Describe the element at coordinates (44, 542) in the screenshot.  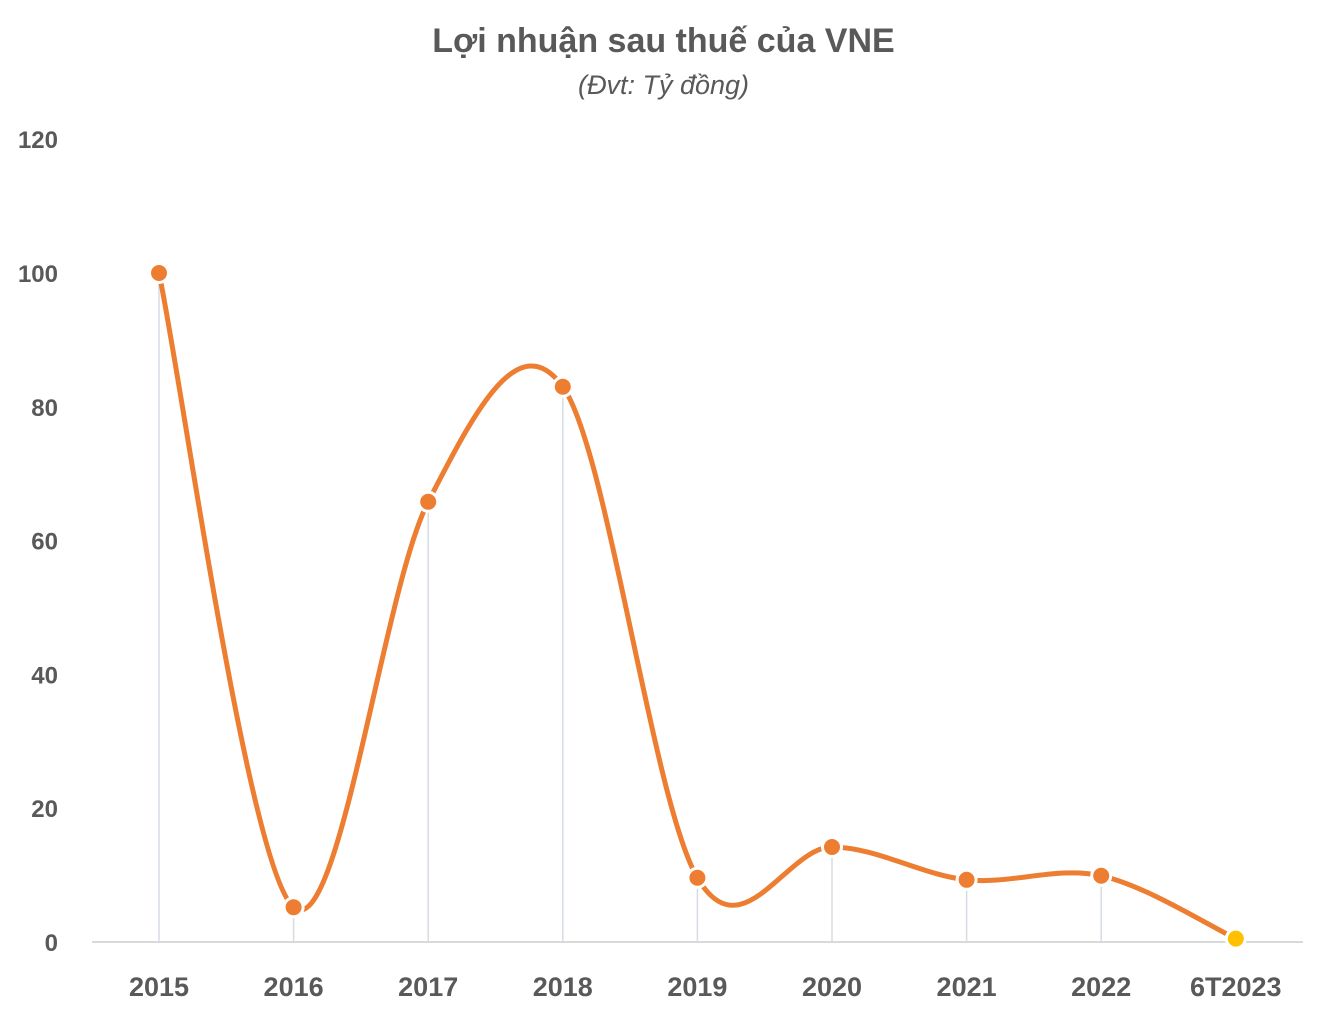
I see `y-tick-label: 60` at that location.